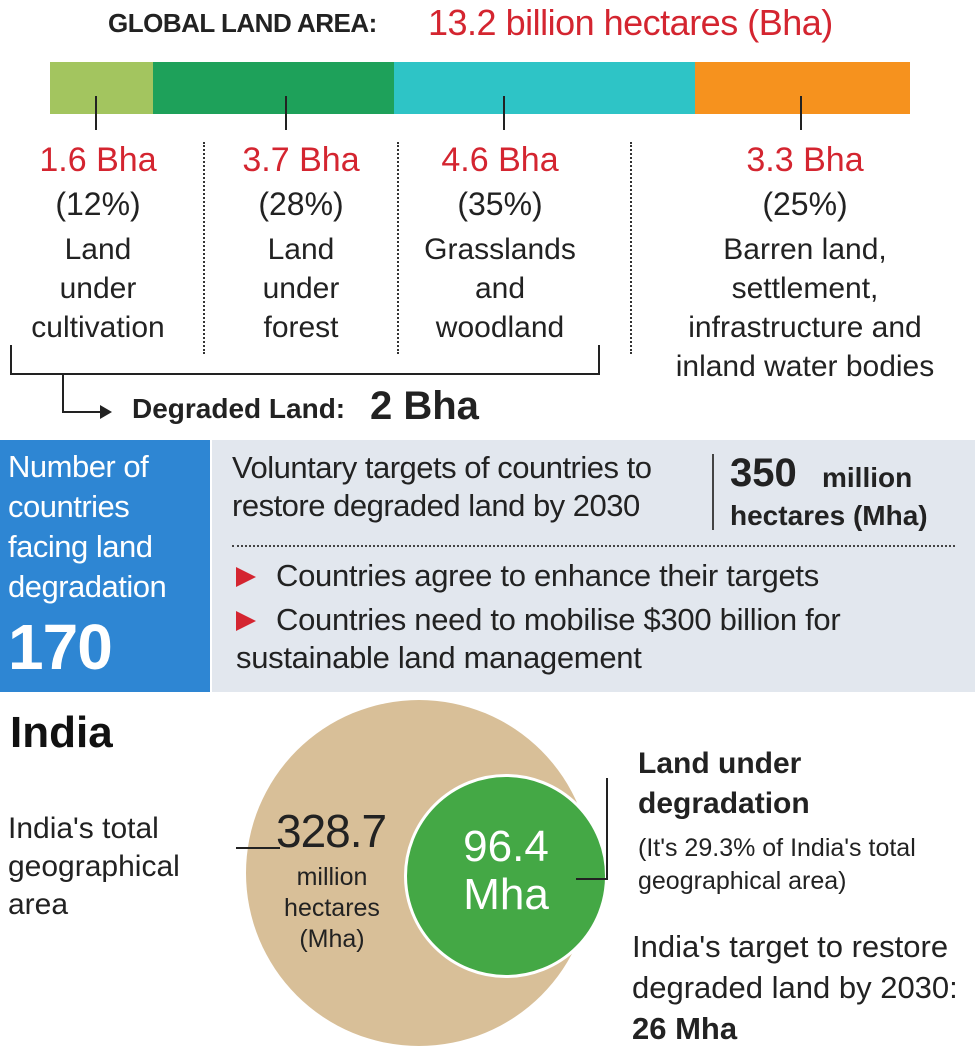  Describe the element at coordinates (586, 576) in the screenshot. I see `targets-bullet: Countries agree to enhance their targets` at that location.